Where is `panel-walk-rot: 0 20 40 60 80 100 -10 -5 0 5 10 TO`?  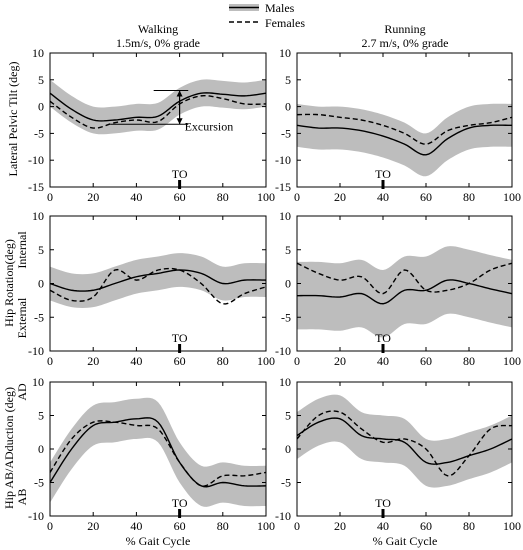
panel-walk-rot: 0 20 40 60 80 100 -10 -5 0 5 10 TO is located at coordinates (151, 288).